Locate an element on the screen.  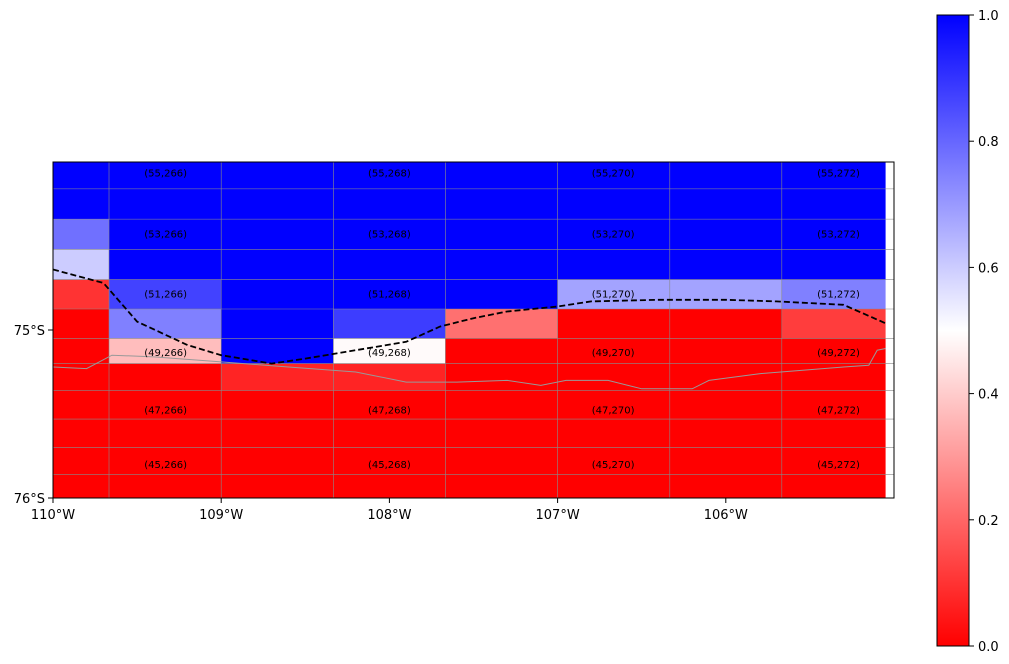
colorbar-ticks: 0.0 0.2 0.4 0.6 0.8 1.0 is located at coordinates (984, 332).